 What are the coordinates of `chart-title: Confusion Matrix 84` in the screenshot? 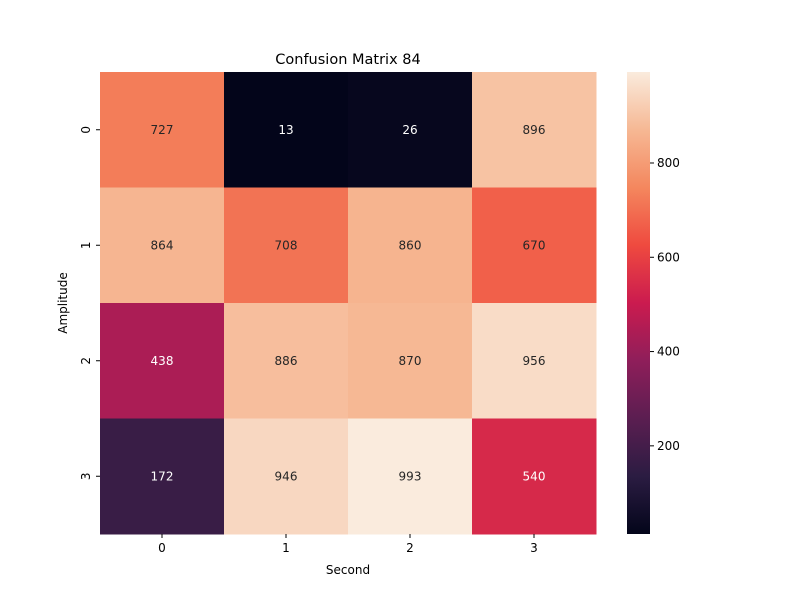 It's located at (347, 60).